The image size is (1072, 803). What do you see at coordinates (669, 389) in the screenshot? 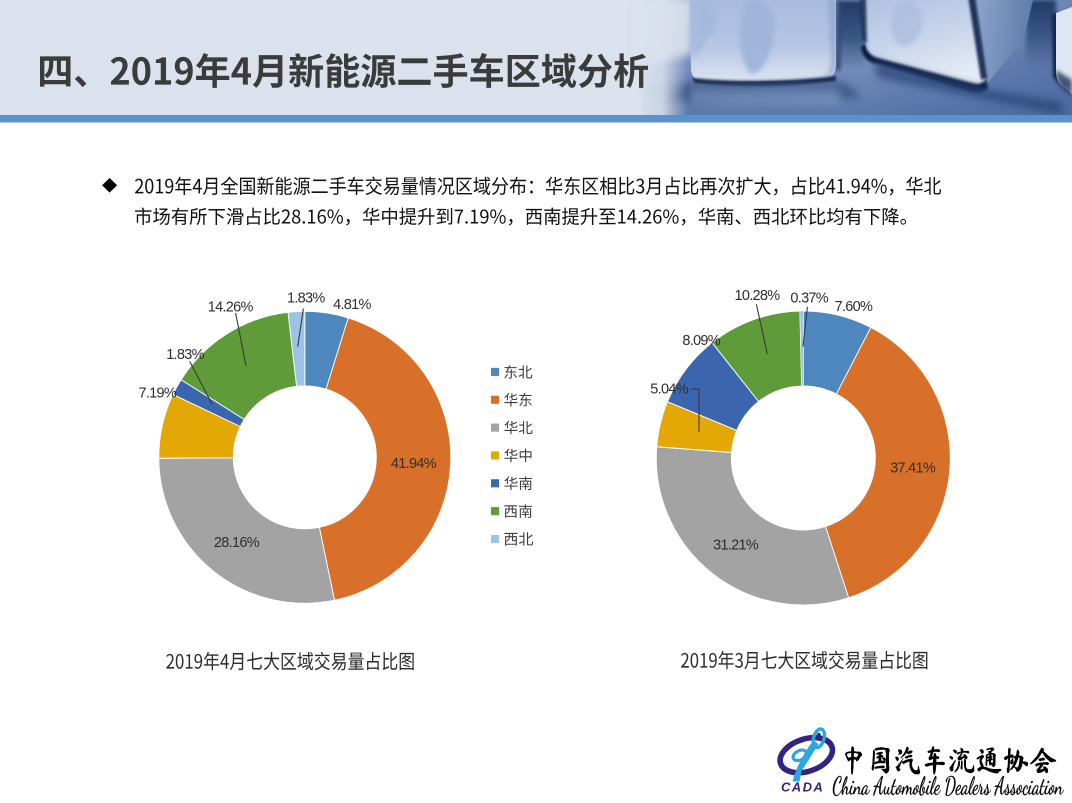
I see `svg-text: 5.04%` at bounding box center [669, 389].